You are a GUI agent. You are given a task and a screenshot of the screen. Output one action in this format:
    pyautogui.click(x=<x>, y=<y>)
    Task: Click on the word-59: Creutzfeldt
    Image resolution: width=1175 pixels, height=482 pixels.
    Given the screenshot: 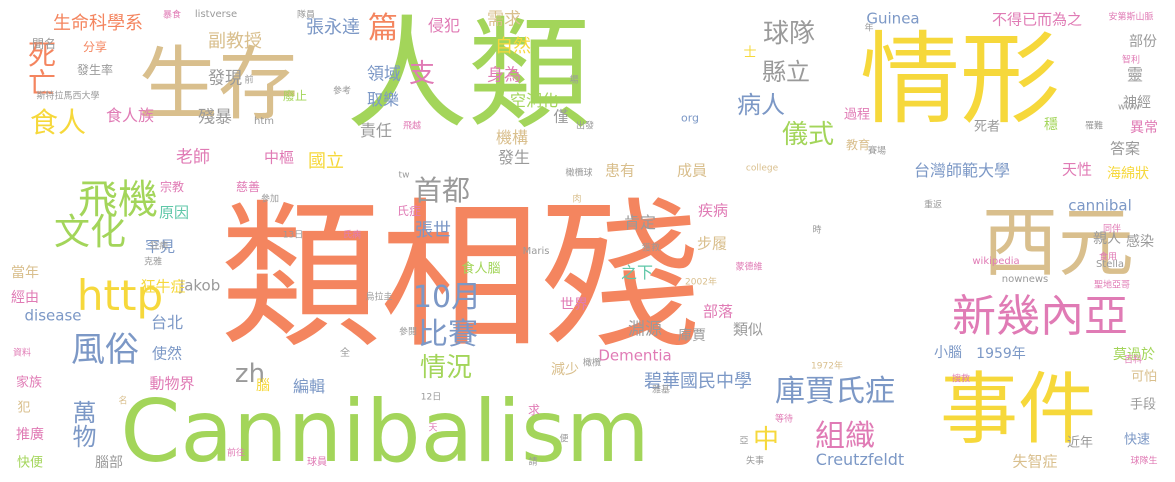 What is the action you would take?
    pyautogui.click(x=860, y=459)
    